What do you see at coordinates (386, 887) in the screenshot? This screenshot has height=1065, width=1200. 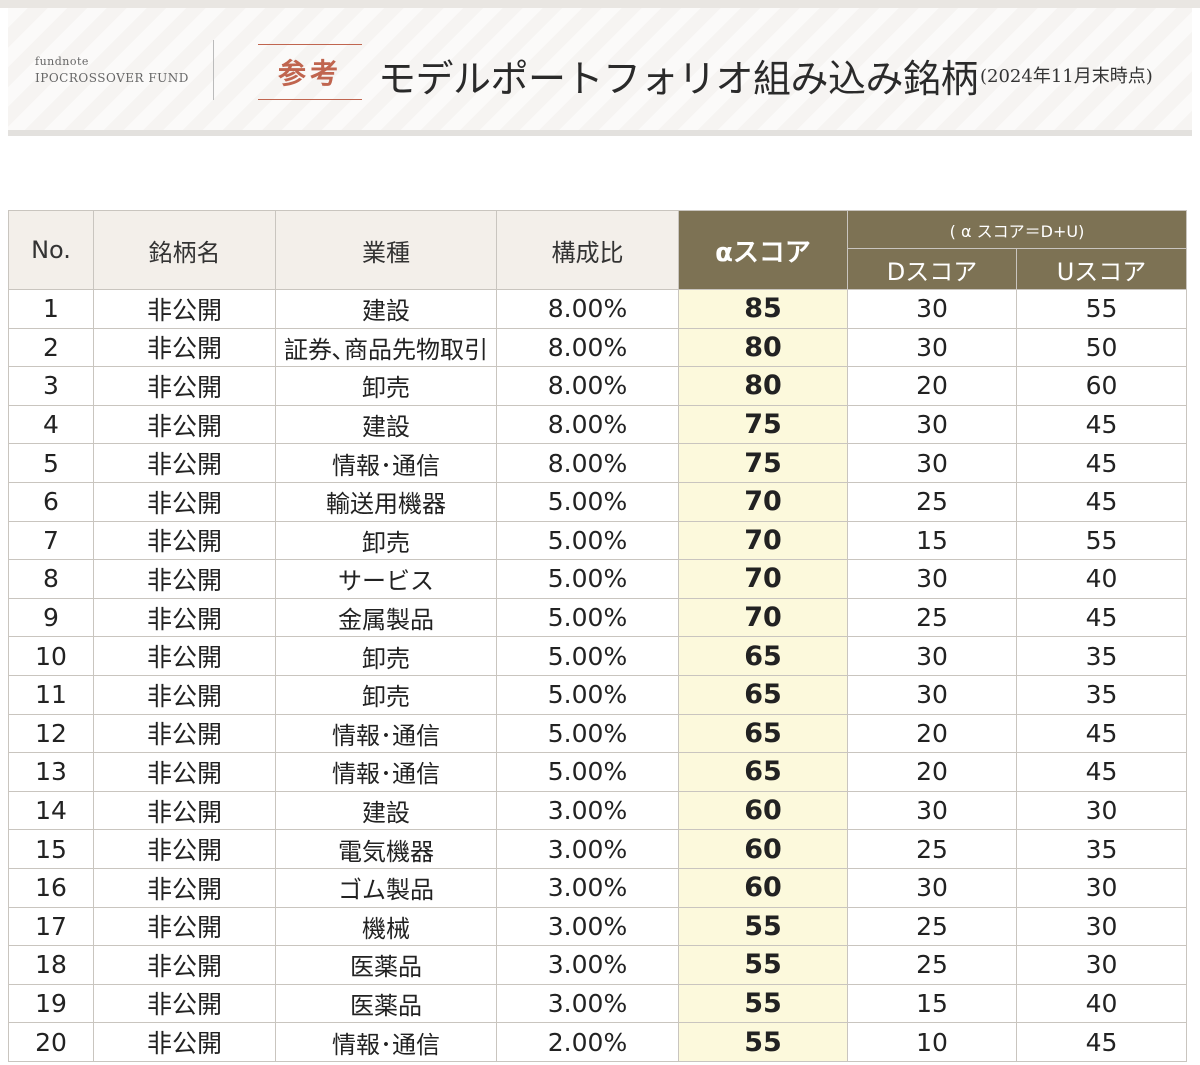 I see `cell-industry: ゴム製品` at bounding box center [386, 887].